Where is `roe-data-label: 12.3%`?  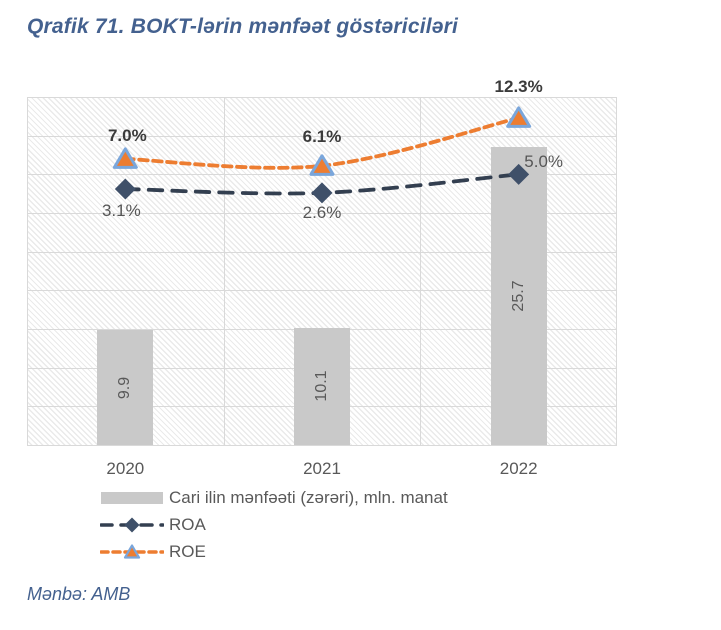
roe-data-label: 12.3% is located at coordinates (518, 86).